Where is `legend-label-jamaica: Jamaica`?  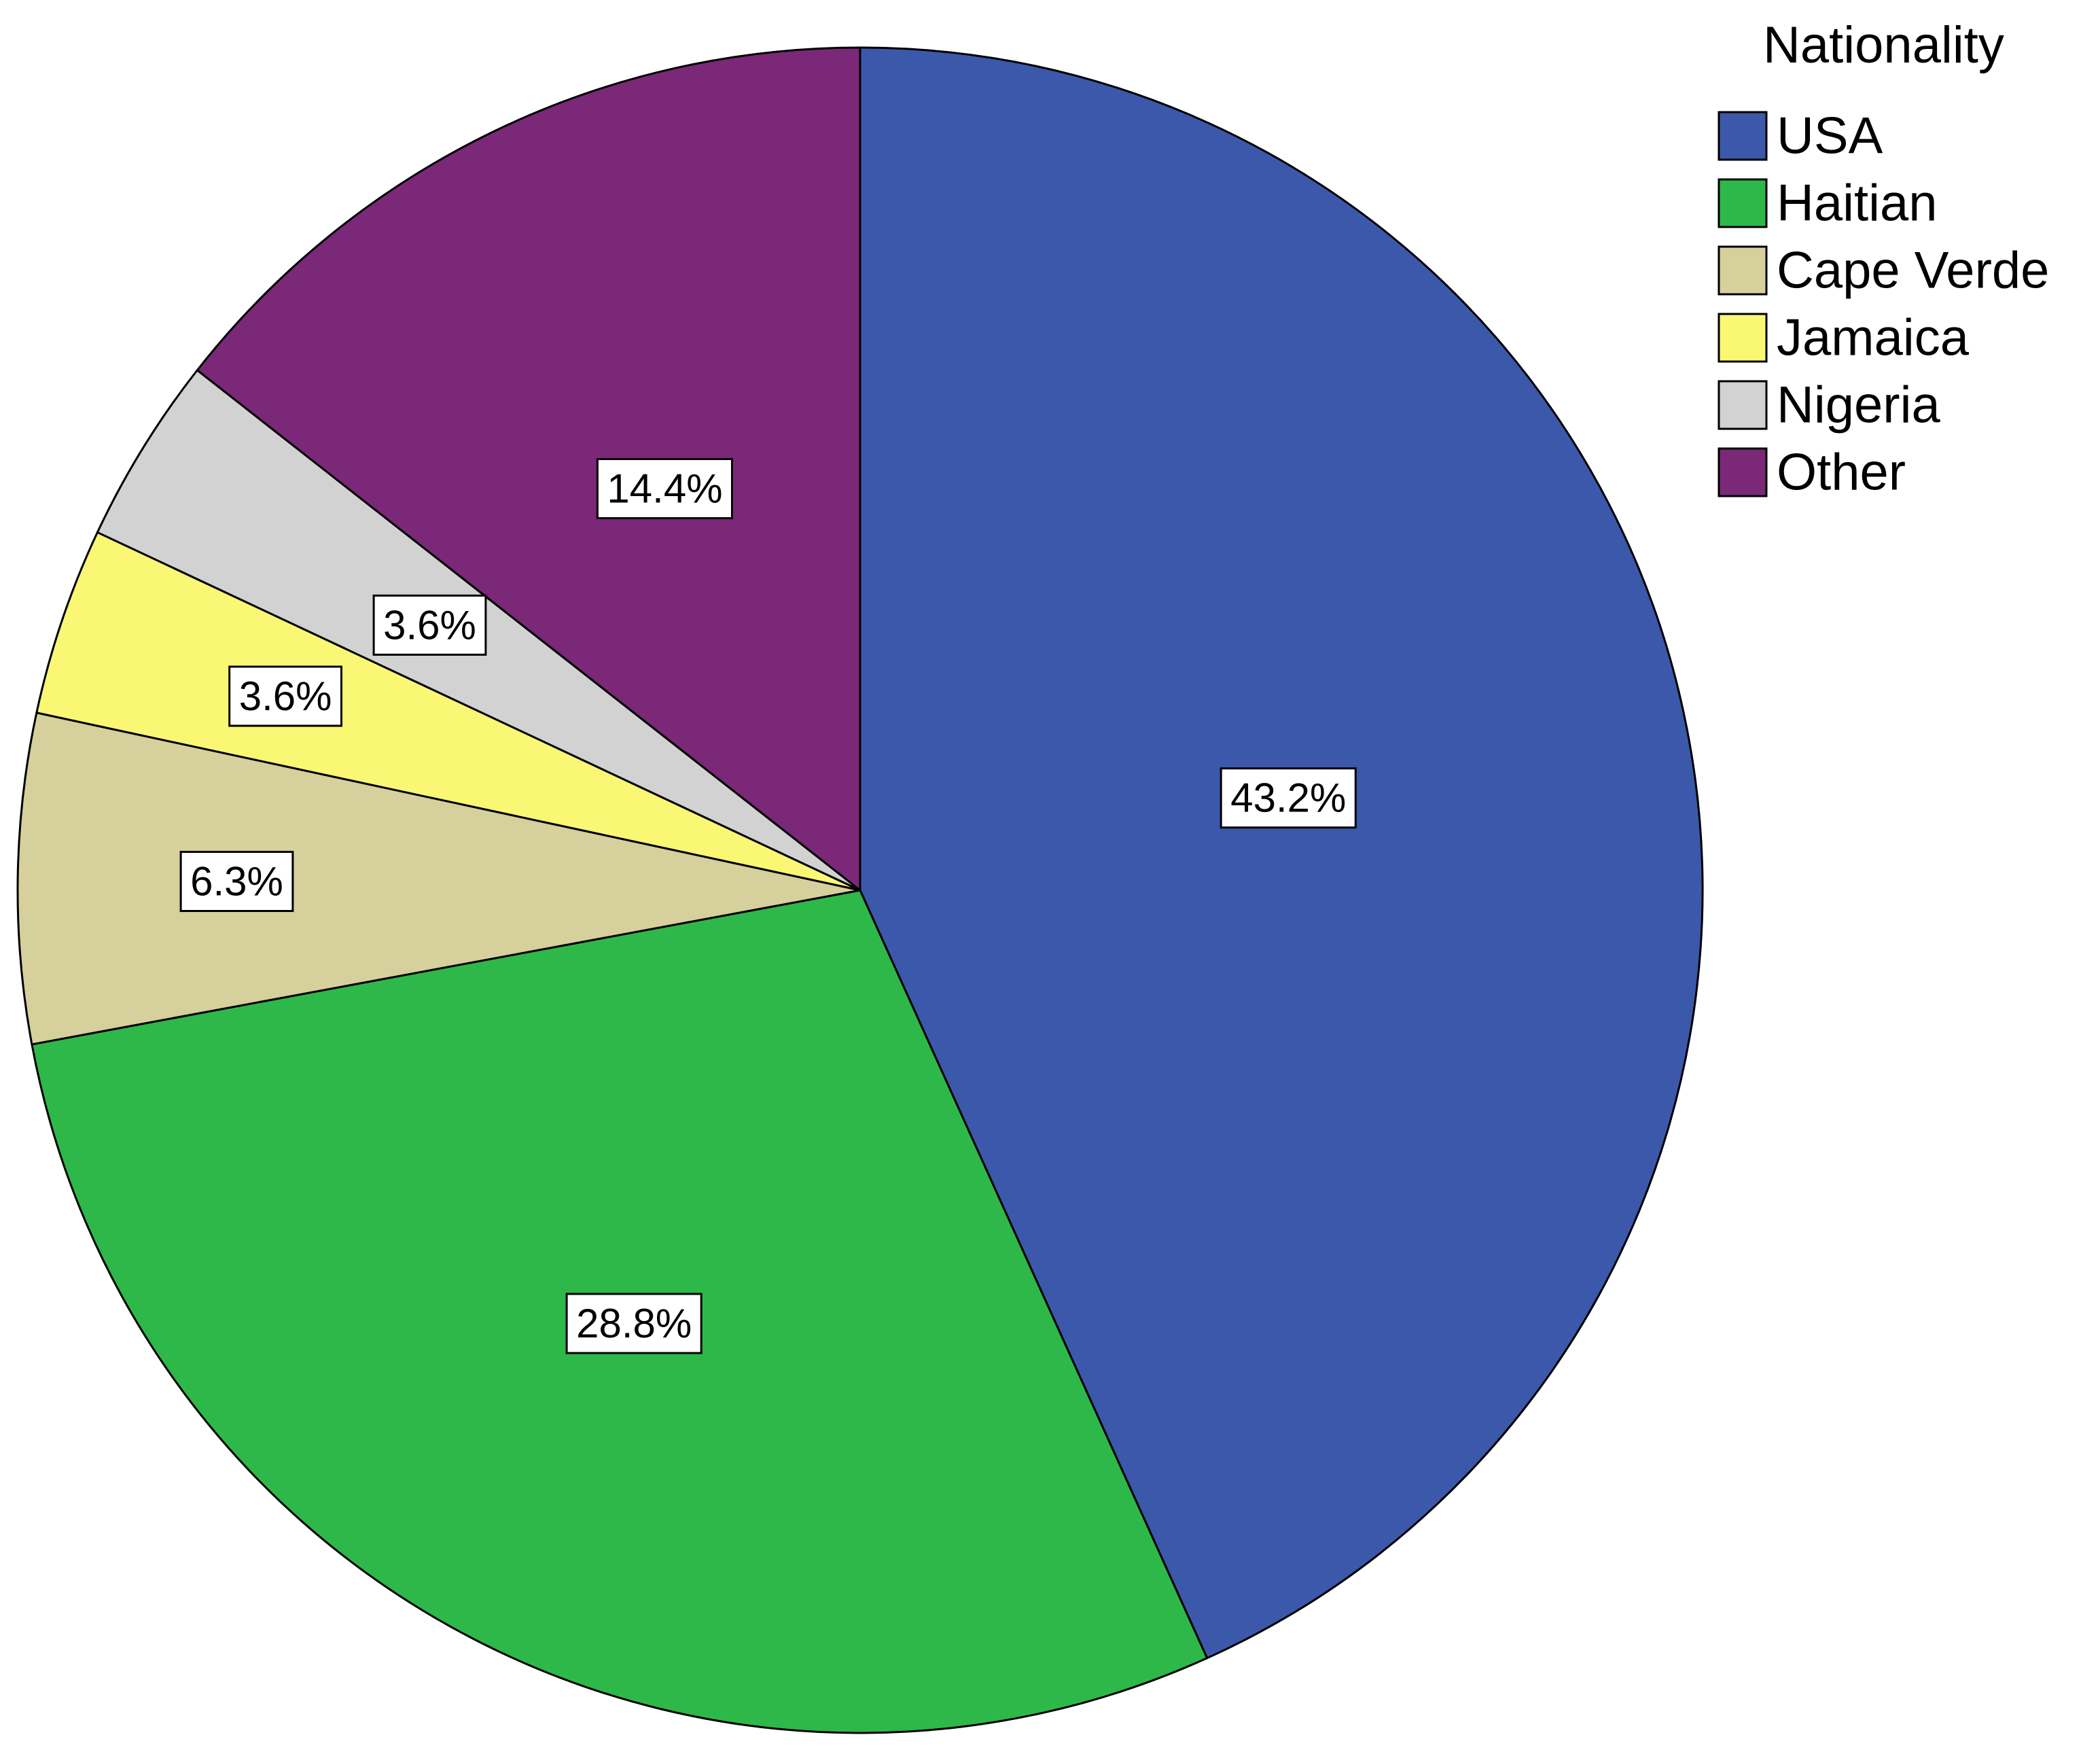 legend-label-jamaica: Jamaica is located at coordinates (1874, 338).